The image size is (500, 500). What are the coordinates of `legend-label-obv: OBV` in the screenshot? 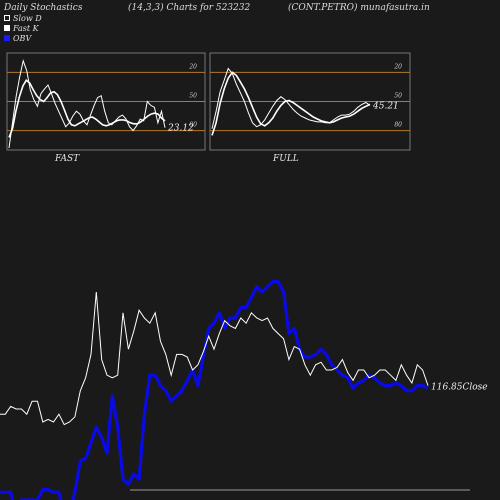 It's located at (22, 38).